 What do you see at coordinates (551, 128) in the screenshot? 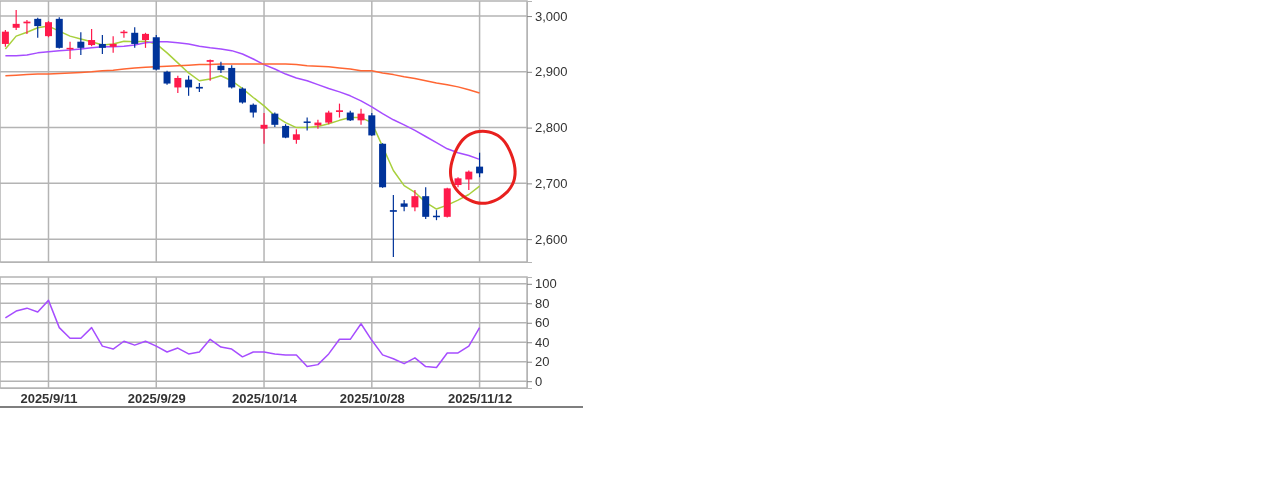
I see `y-tick-label: 2,800` at bounding box center [551, 128].